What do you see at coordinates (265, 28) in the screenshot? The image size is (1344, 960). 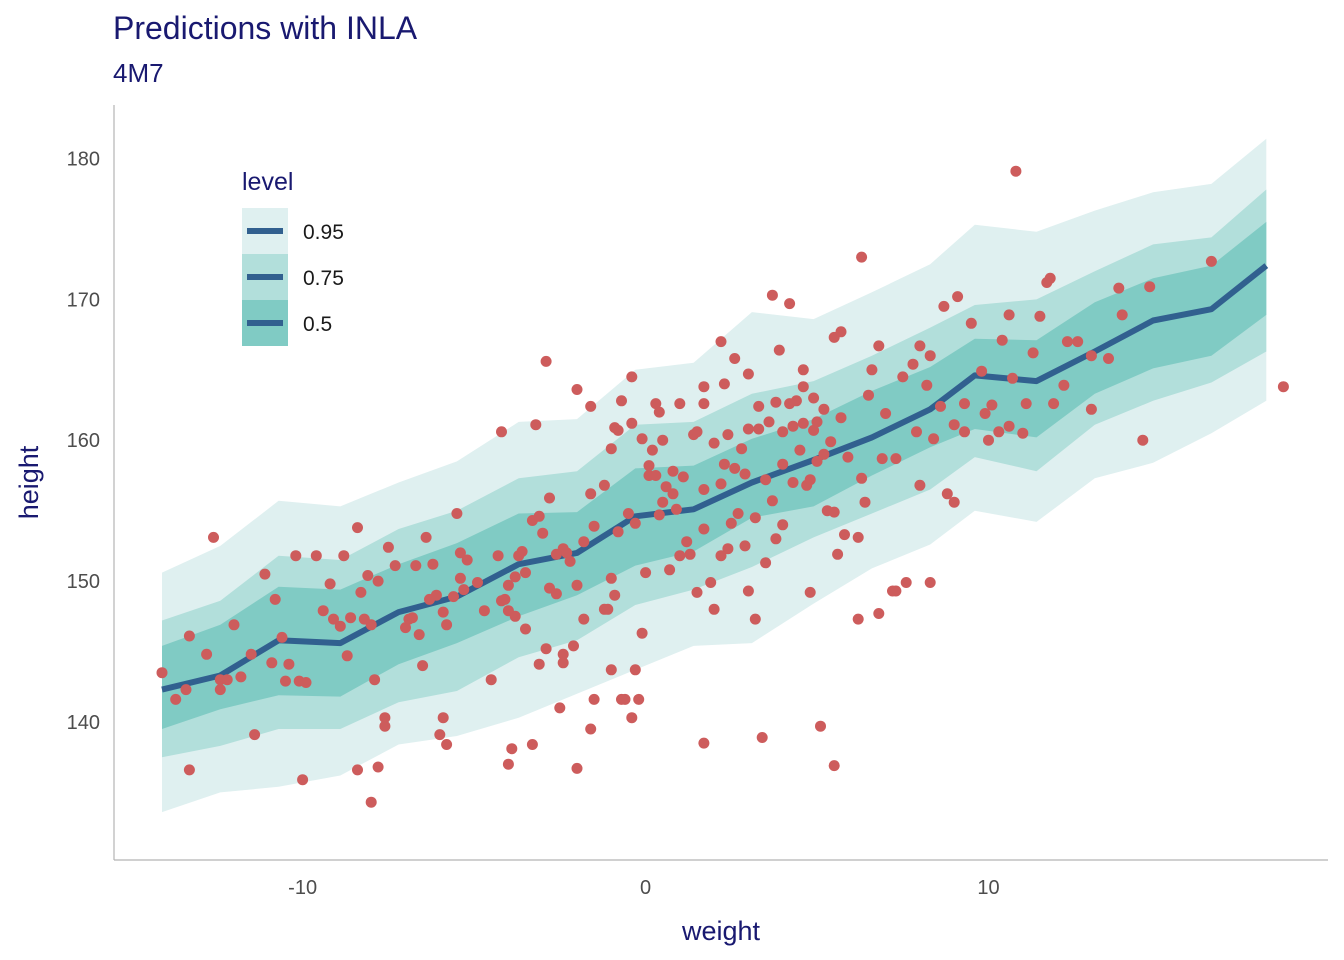 I see `chart-title: Predictions with INLA` at bounding box center [265, 28].